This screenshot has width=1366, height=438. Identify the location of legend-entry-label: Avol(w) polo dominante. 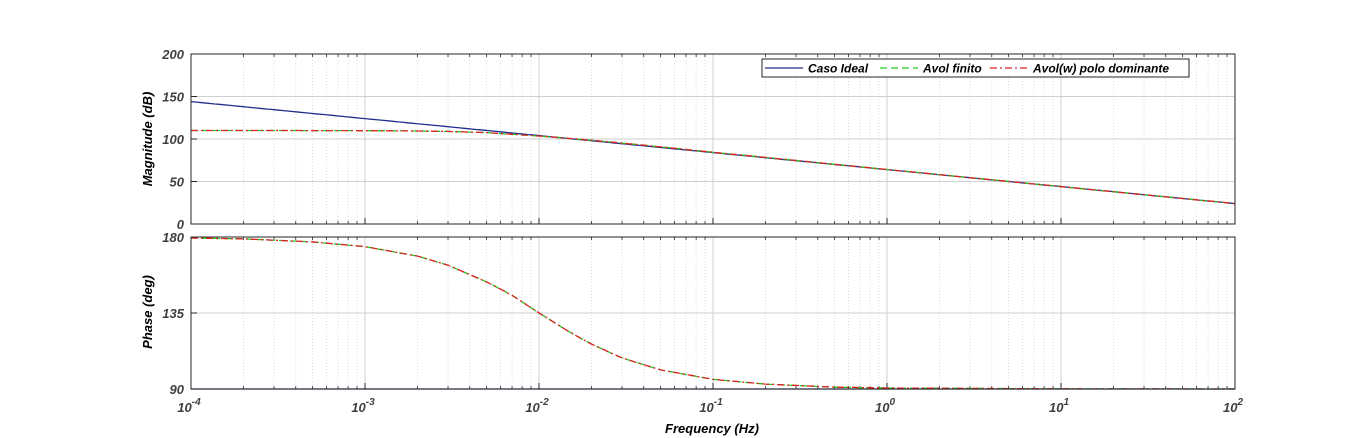
(1100, 69).